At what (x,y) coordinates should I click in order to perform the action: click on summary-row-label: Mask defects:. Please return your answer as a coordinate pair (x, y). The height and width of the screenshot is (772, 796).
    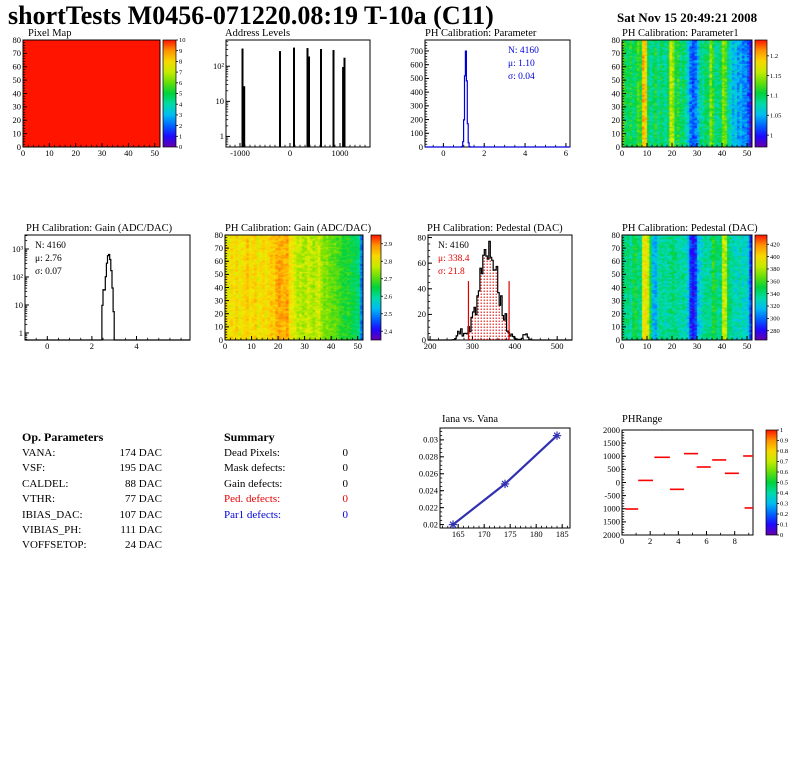
    Looking at the image, I should click on (255, 468).